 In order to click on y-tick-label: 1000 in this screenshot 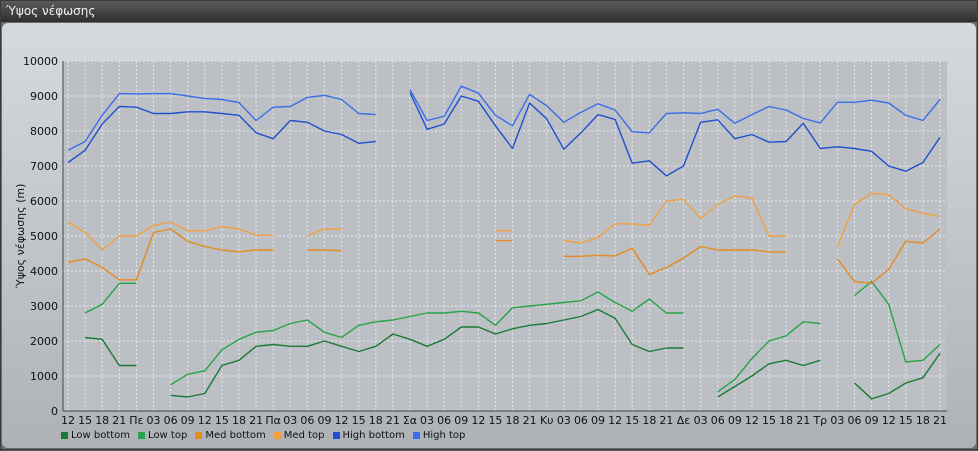, I will do `click(44, 376)`.